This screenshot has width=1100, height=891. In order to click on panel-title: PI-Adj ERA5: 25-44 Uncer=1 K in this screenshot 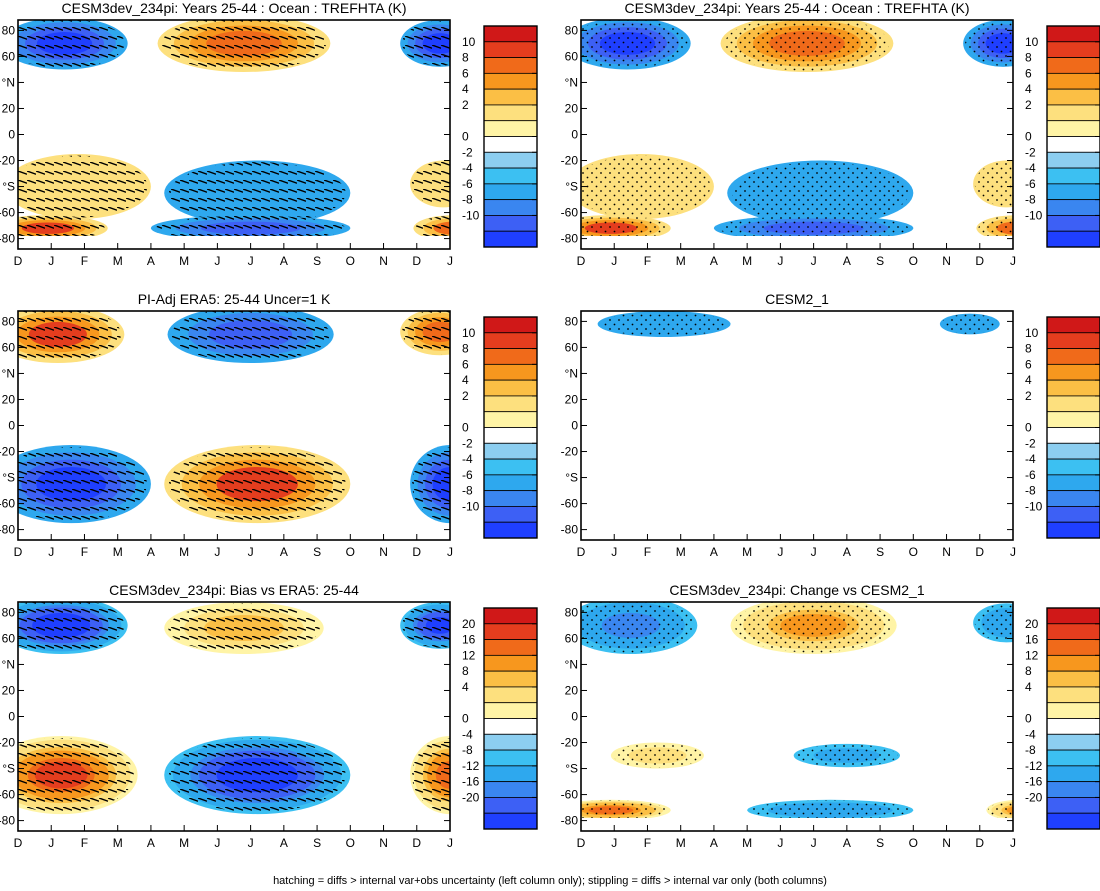, I will do `click(234, 299)`.